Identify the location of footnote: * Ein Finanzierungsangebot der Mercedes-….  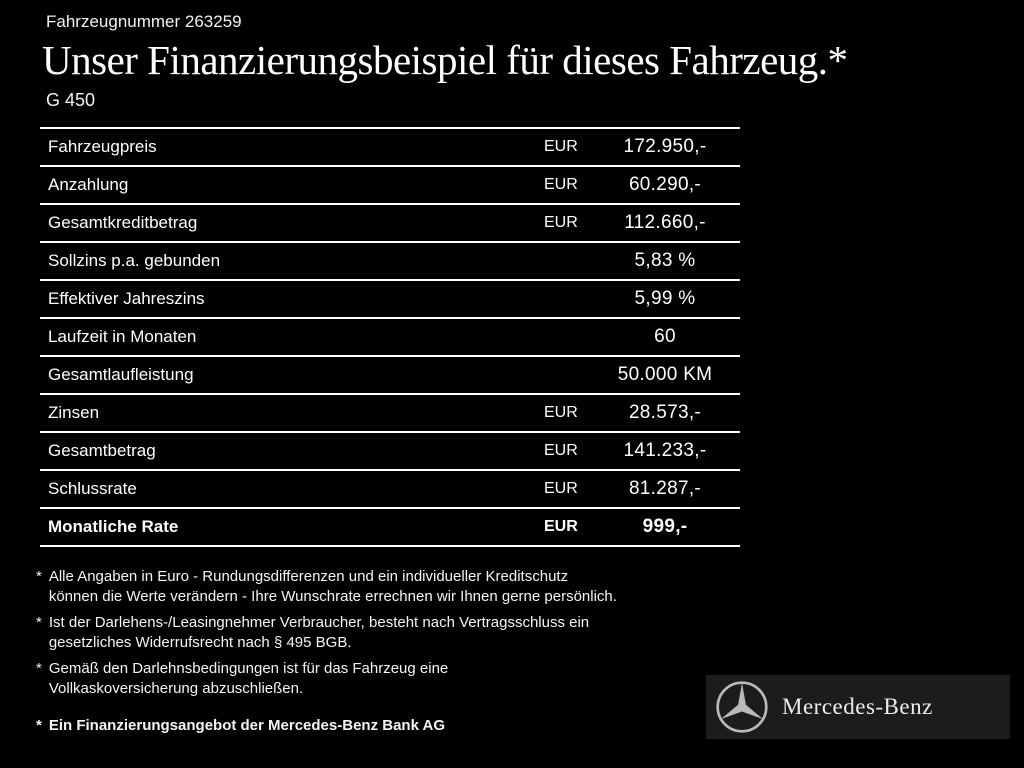
(401, 726).